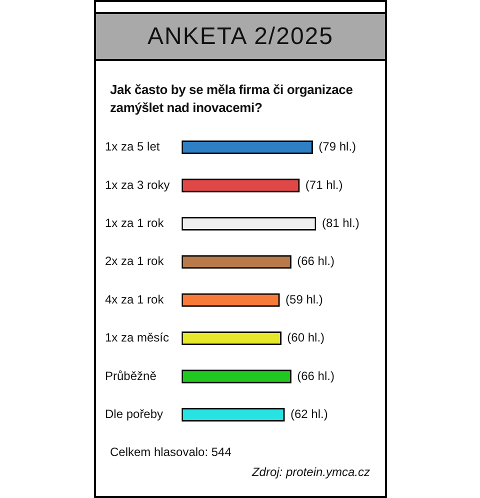  What do you see at coordinates (324, 185) in the screenshot?
I see `data-label: (71 hl.)` at bounding box center [324, 185].